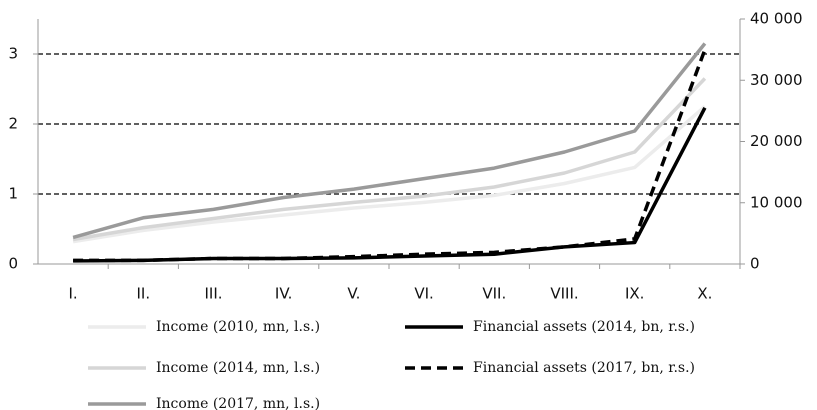 The width and height of the screenshot is (817, 410). What do you see at coordinates (776, 19) in the screenshot?
I see `y2-tick-label: 40 000` at bounding box center [776, 19].